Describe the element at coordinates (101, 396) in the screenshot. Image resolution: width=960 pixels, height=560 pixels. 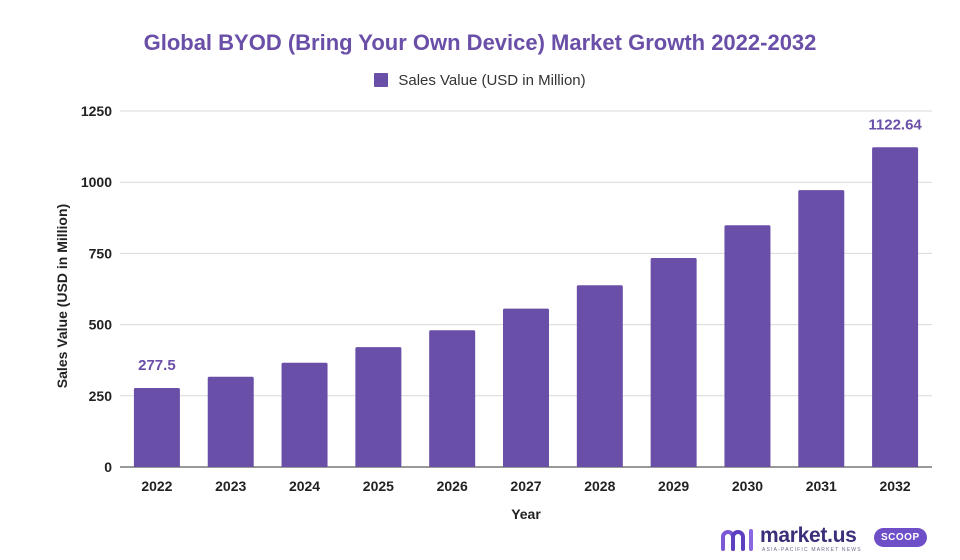
I see `y-tick-label: 250` at that location.